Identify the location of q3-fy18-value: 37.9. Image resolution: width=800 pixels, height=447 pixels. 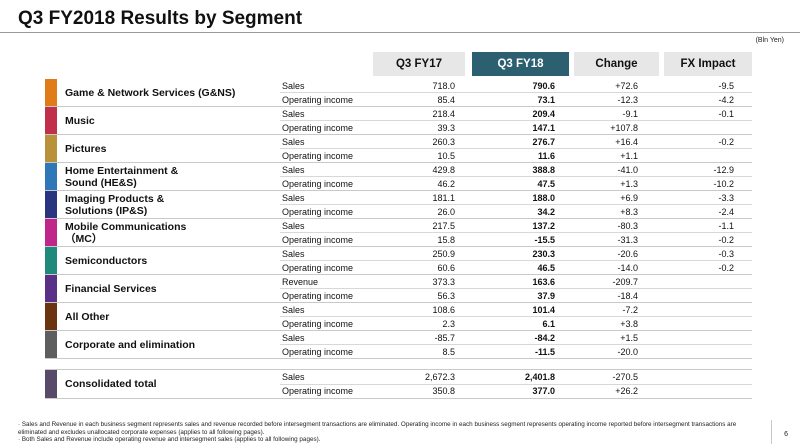
(546, 295).